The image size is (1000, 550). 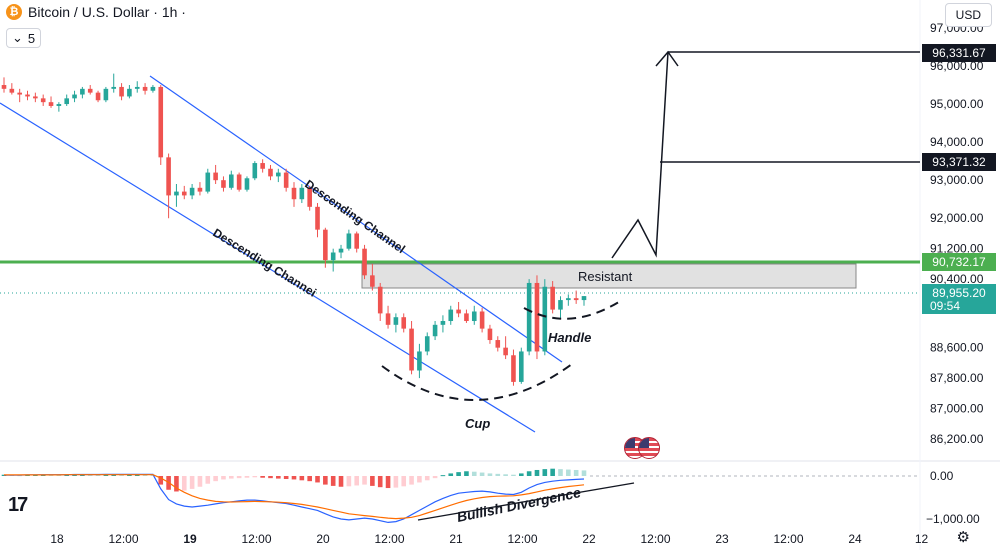 What do you see at coordinates (609, 276) in the screenshot?
I see `resistance-zone` at bounding box center [609, 276].